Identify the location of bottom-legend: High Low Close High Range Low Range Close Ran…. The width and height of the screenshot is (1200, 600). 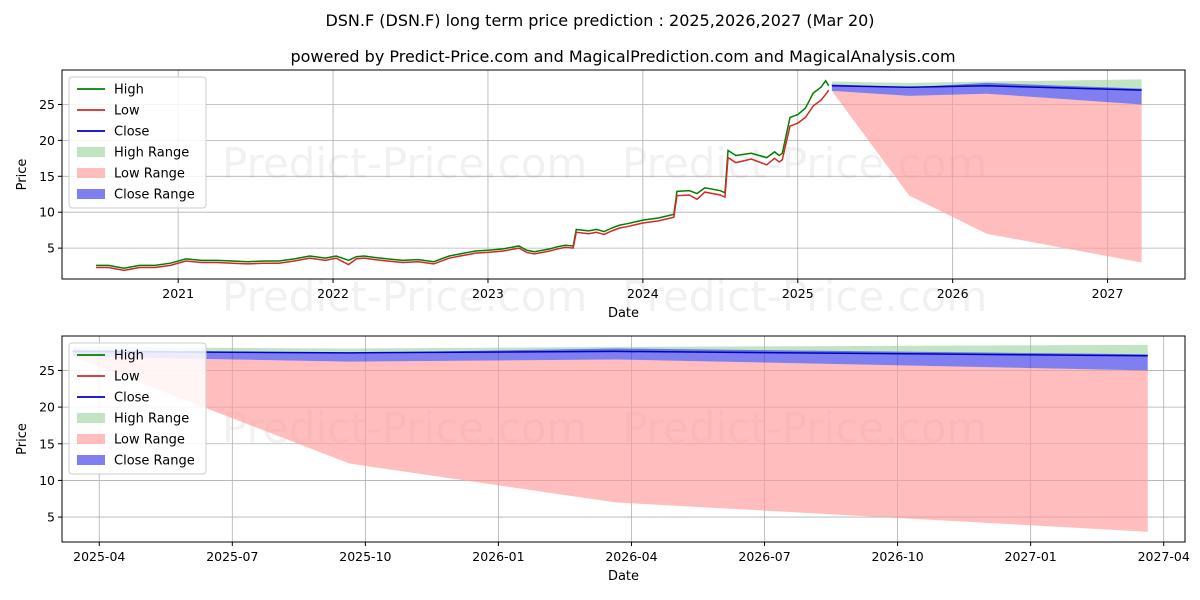
(137, 408).